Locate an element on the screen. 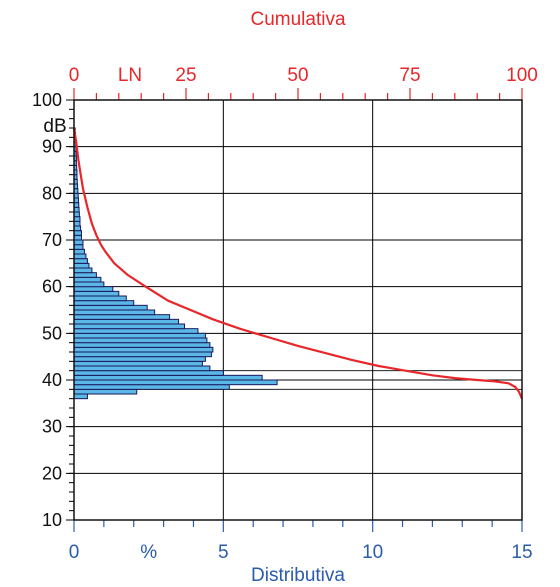 The image size is (560, 587). bar-56db is located at coordinates (104, 303).